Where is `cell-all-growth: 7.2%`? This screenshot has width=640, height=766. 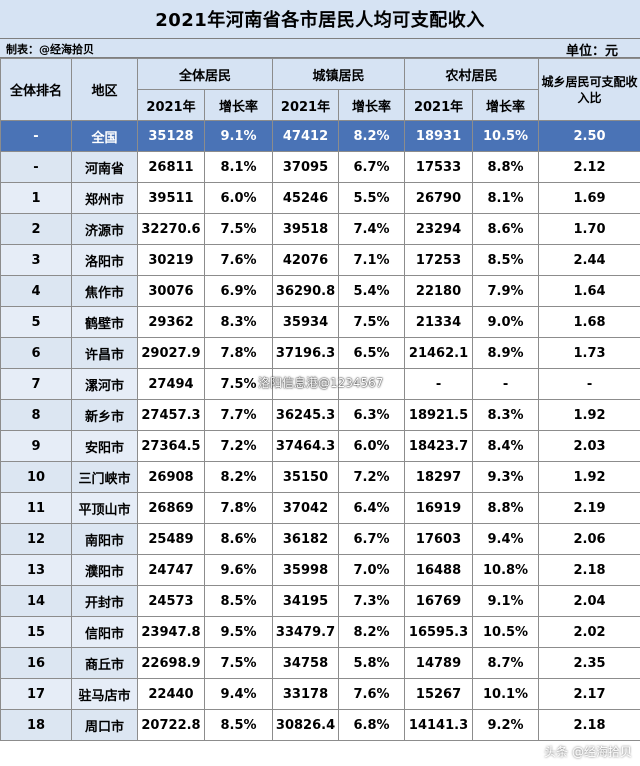
cell-all-growth: 7.2% is located at coordinates (238, 446).